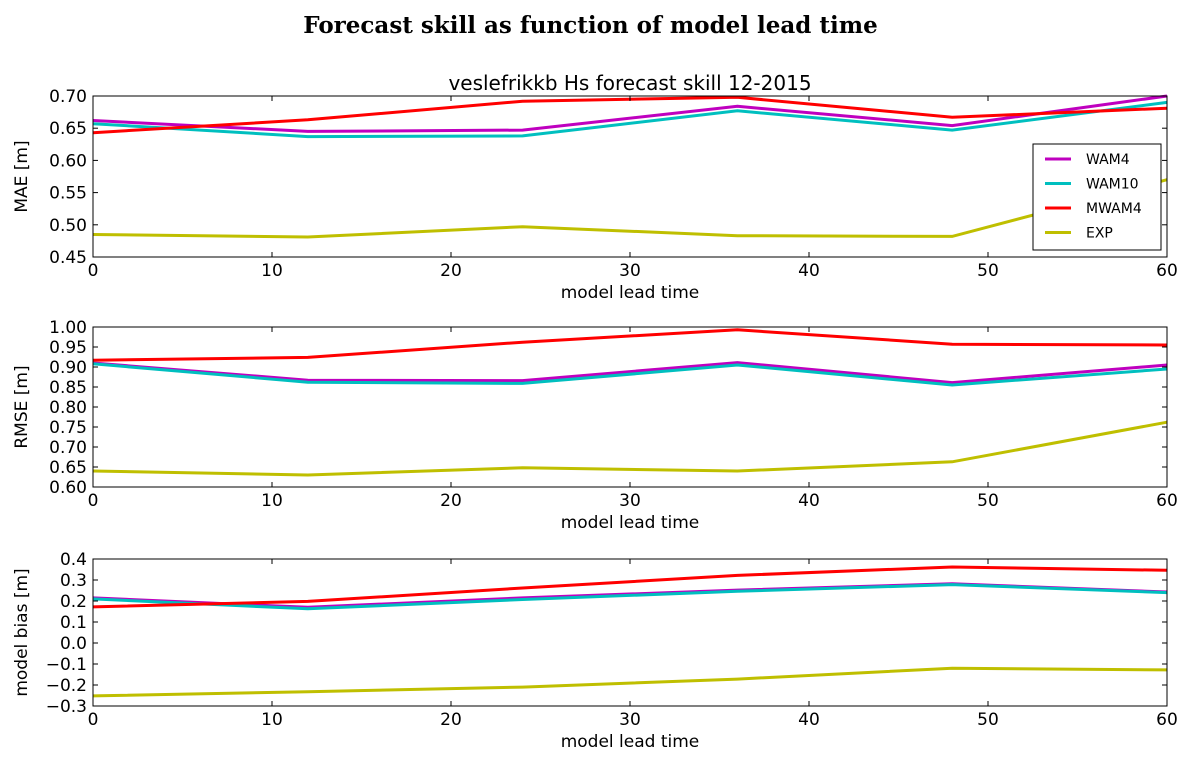  What do you see at coordinates (1112, 185) in the screenshot?
I see `legend-label: WAM10` at bounding box center [1112, 185].